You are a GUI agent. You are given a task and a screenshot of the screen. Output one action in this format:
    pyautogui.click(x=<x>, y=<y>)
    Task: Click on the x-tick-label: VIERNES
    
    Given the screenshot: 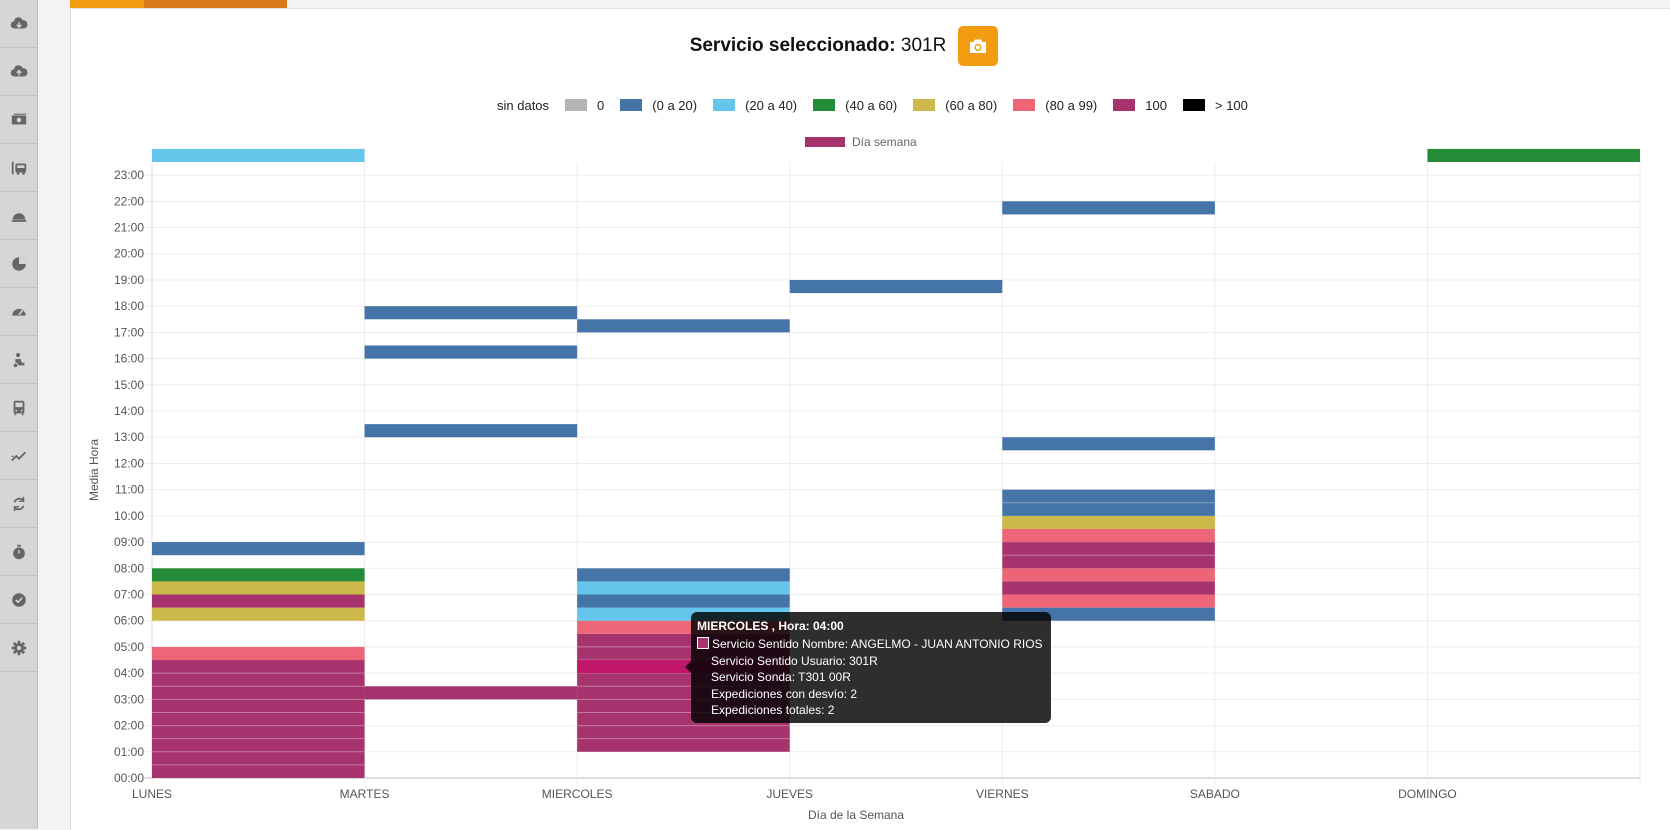 What is the action you would take?
    pyautogui.click(x=1002, y=794)
    